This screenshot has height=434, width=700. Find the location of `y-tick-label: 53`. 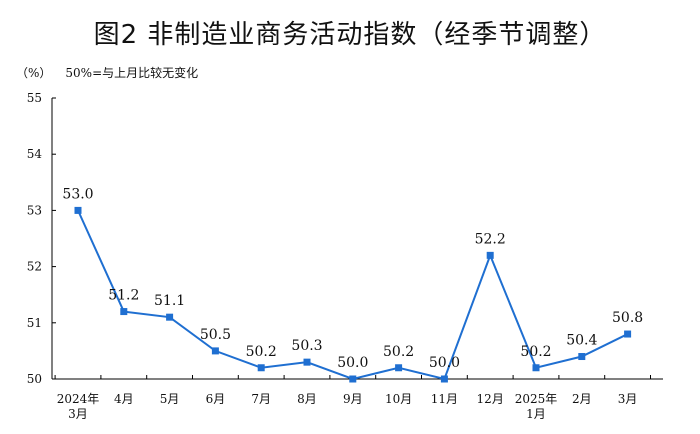

y-tick-label: 53 is located at coordinates (34, 210).